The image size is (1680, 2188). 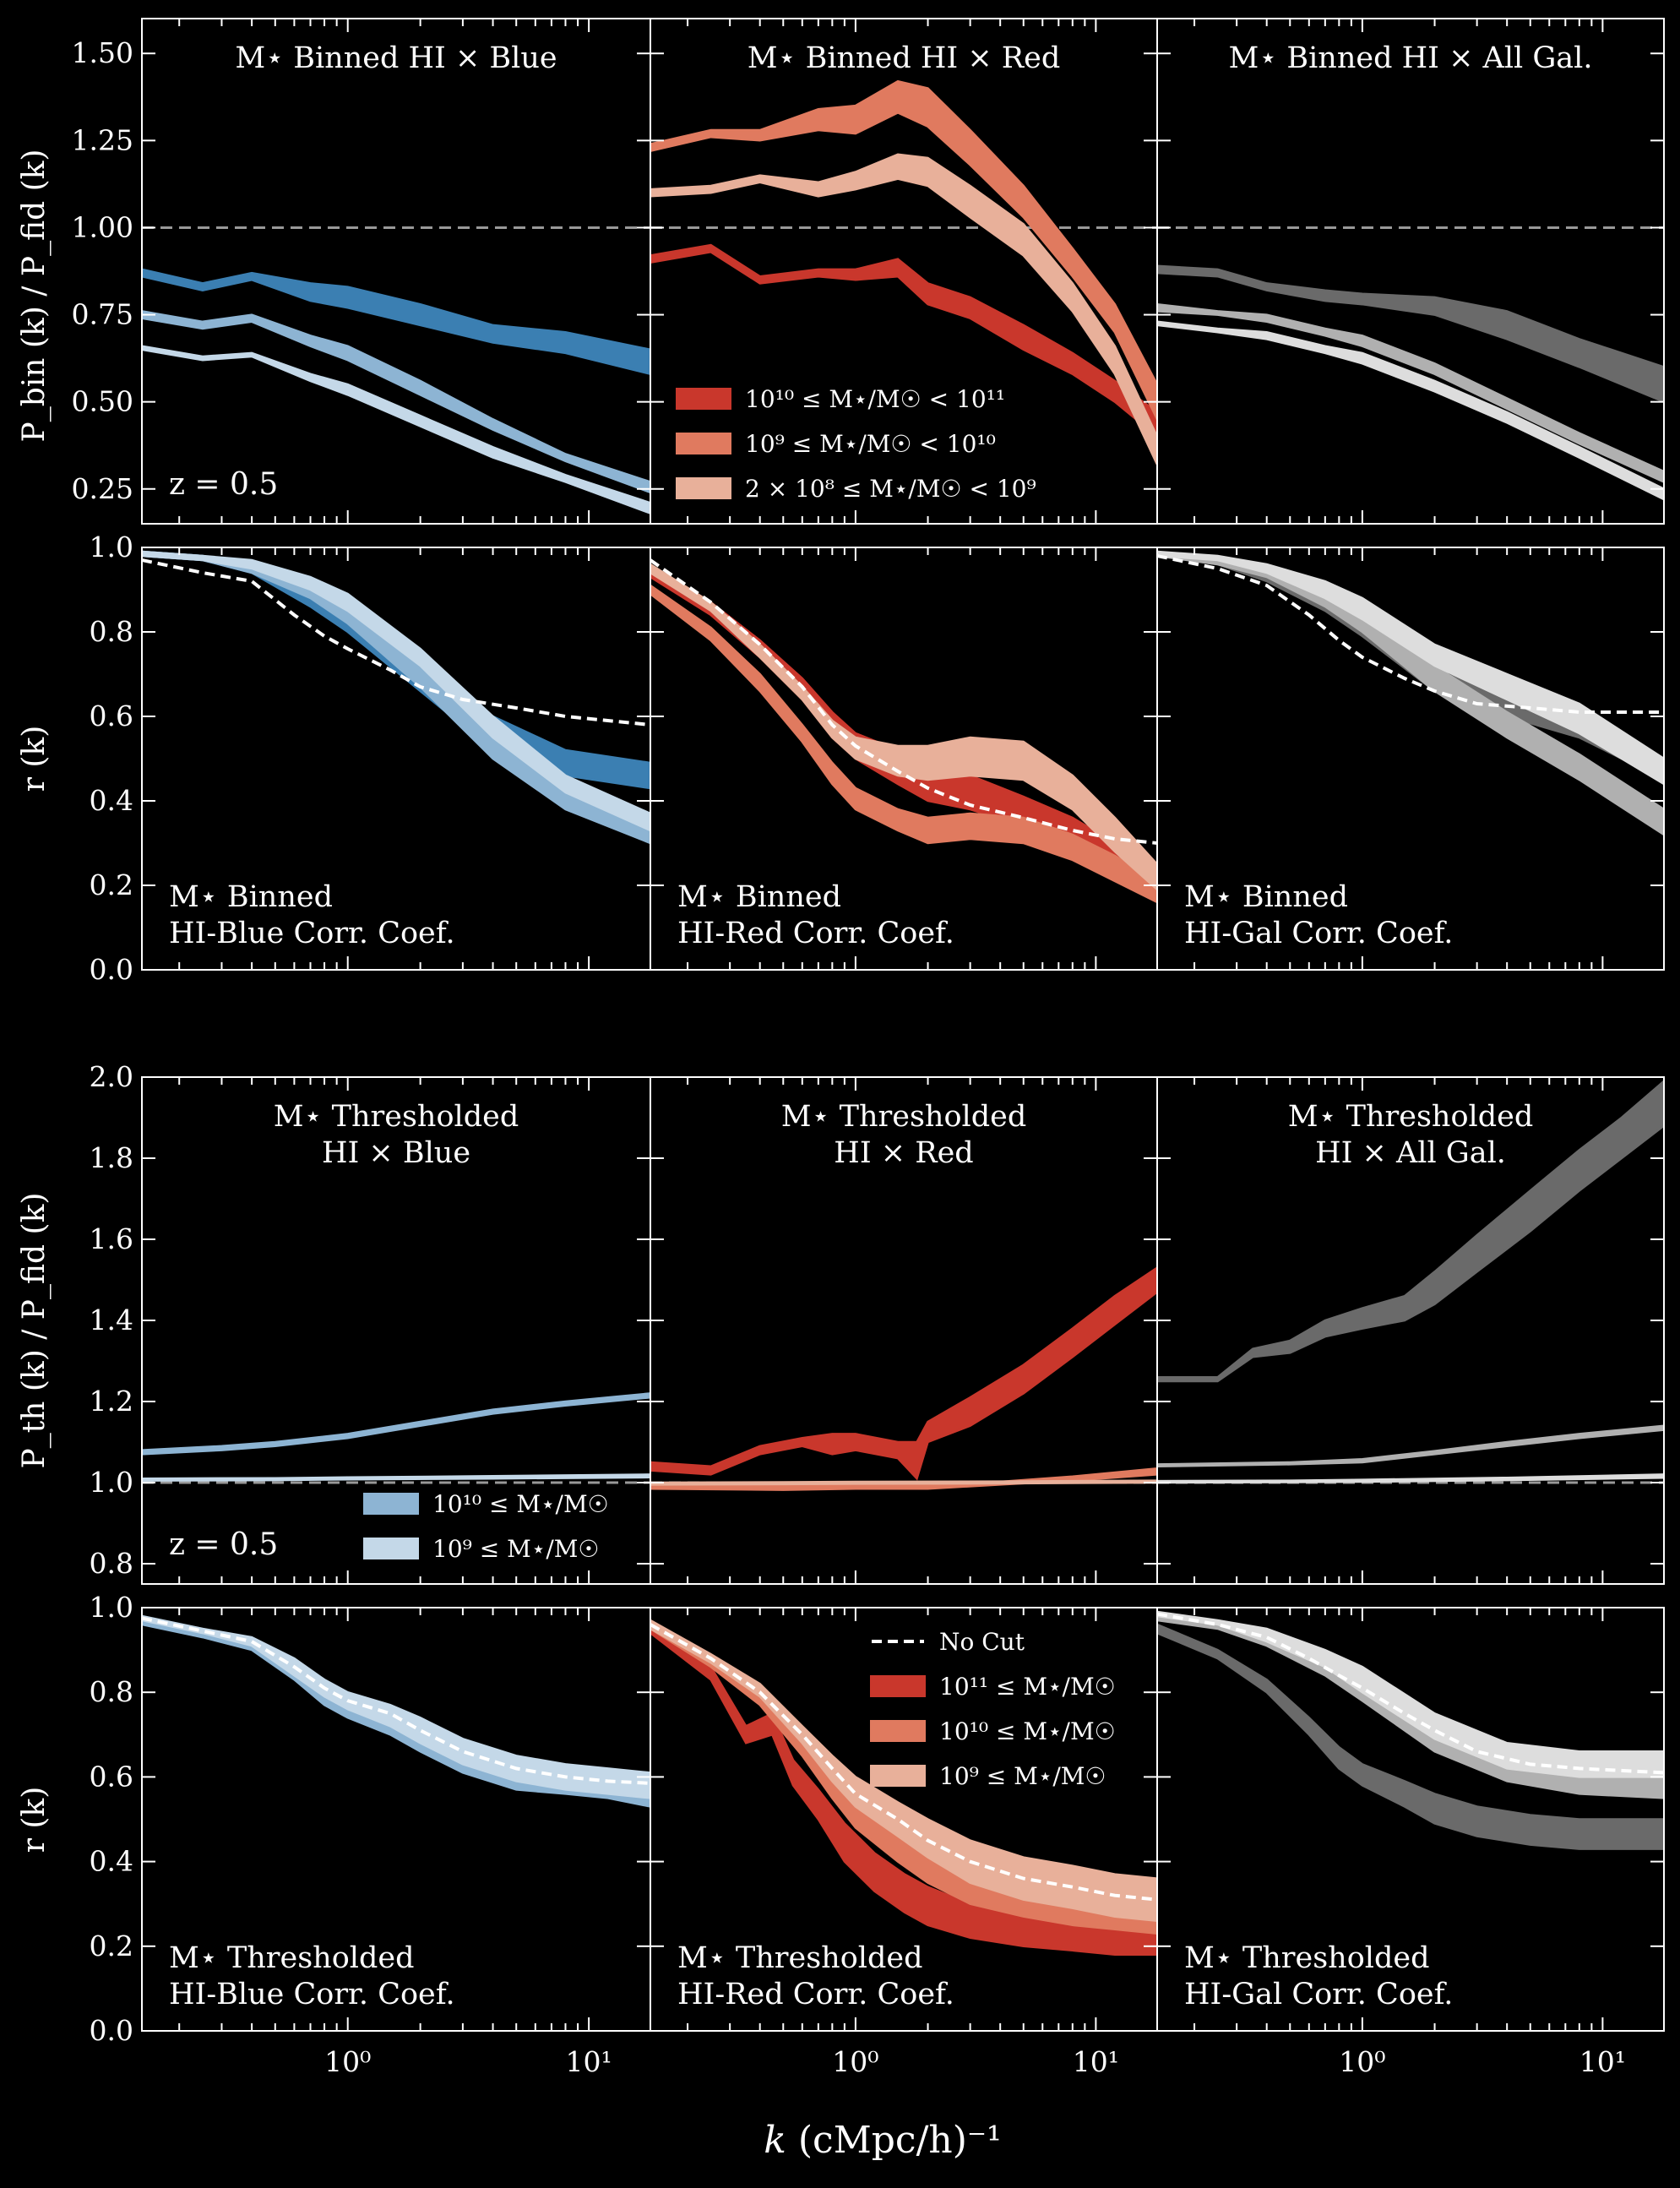 I want to click on legend-label: 10¹⁰ ≤ M⋆/M☉ < 10¹¹, so click(x=875, y=399).